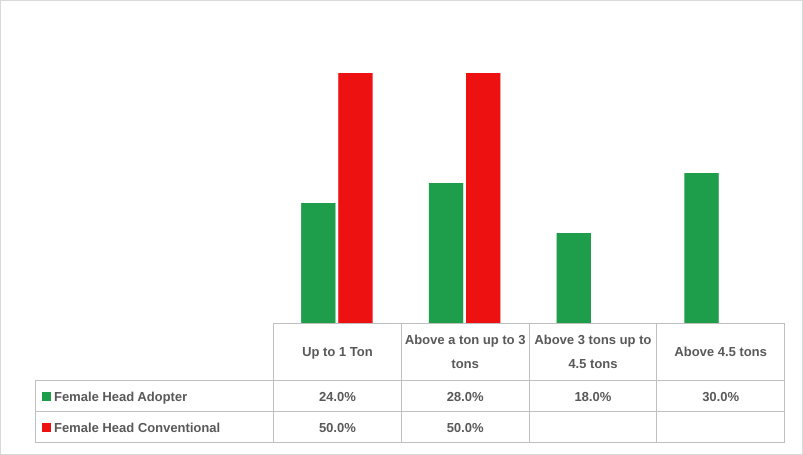  I want to click on data-label: 18.0%, so click(593, 396).